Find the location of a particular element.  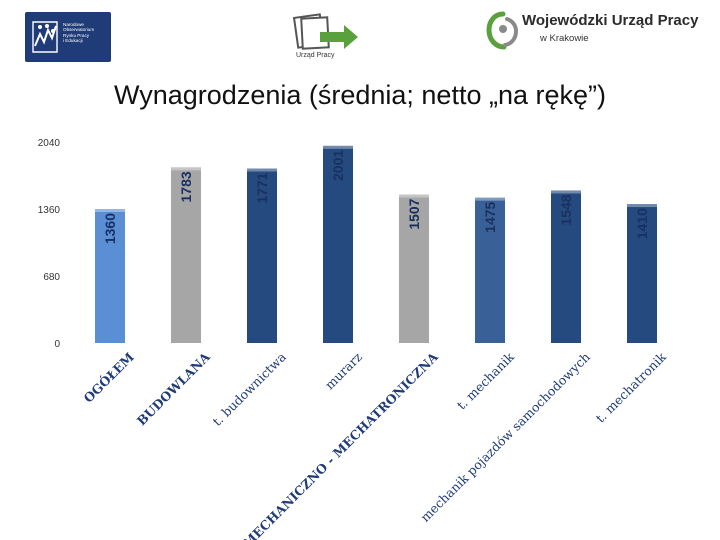

x-category-label: t. budownictwa is located at coordinates (249, 389).